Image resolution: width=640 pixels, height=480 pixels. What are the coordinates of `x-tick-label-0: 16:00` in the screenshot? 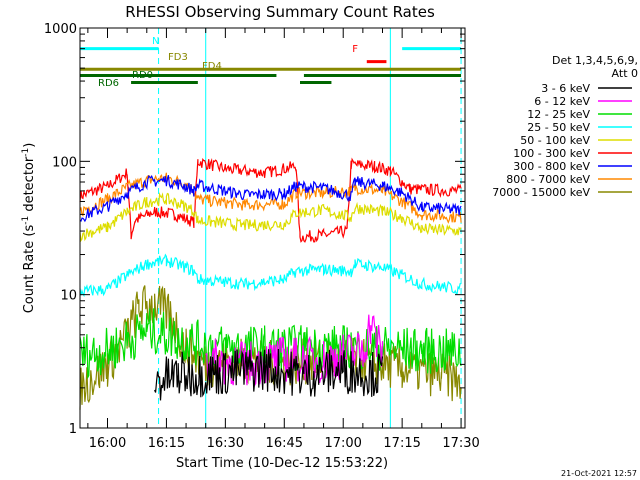 It's located at (107, 443).